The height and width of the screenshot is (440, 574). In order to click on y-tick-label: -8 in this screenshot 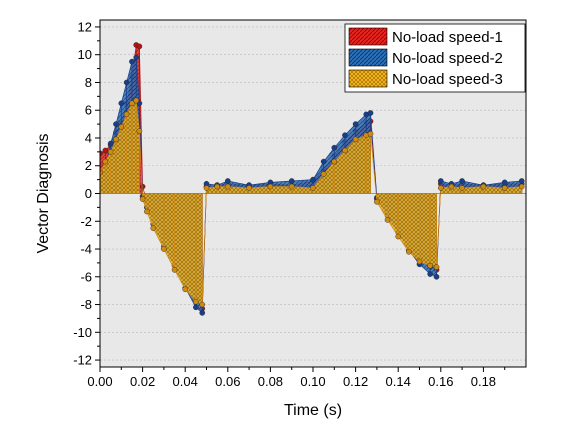, I will do `click(86, 304)`.